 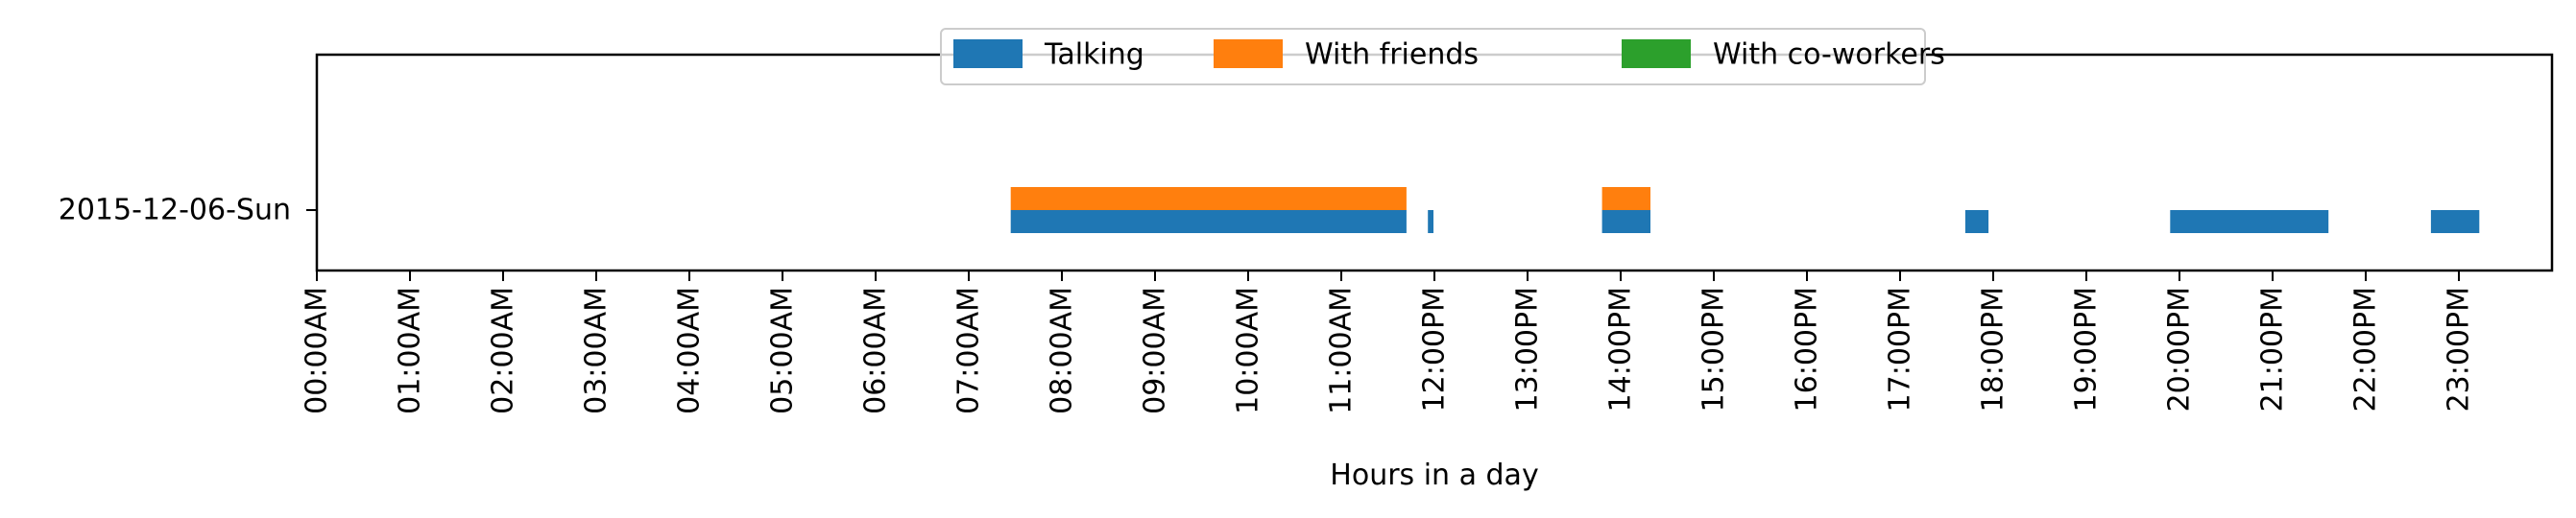 What do you see at coordinates (1155, 350) in the screenshot?
I see `x-tick-label: 09:00AM` at bounding box center [1155, 350].